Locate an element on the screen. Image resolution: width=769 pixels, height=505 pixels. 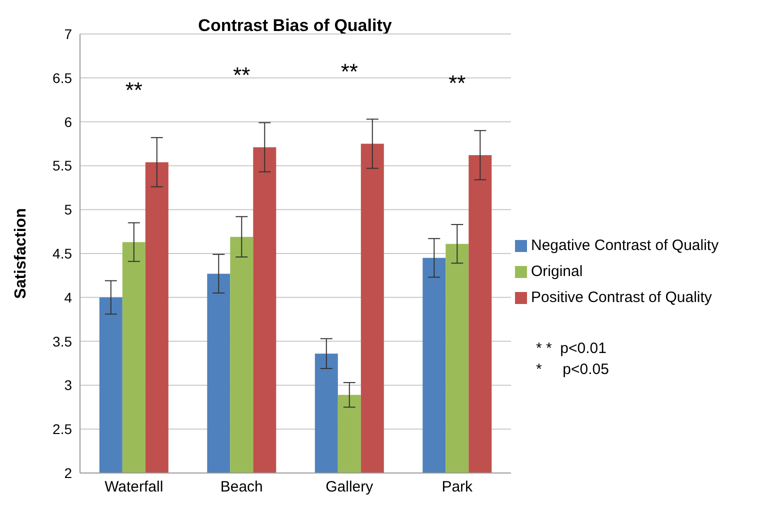
legend-label: Original is located at coordinates (557, 271).